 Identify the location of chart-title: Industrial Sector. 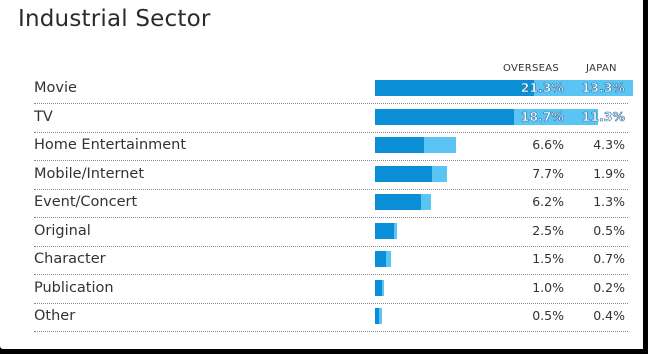
(114, 19).